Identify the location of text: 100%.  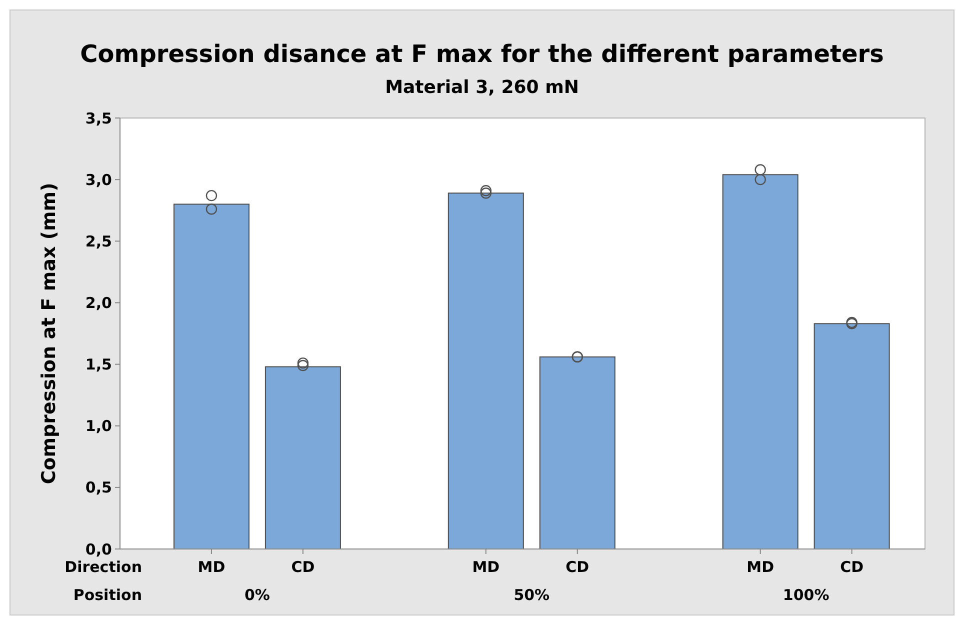
(806, 595).